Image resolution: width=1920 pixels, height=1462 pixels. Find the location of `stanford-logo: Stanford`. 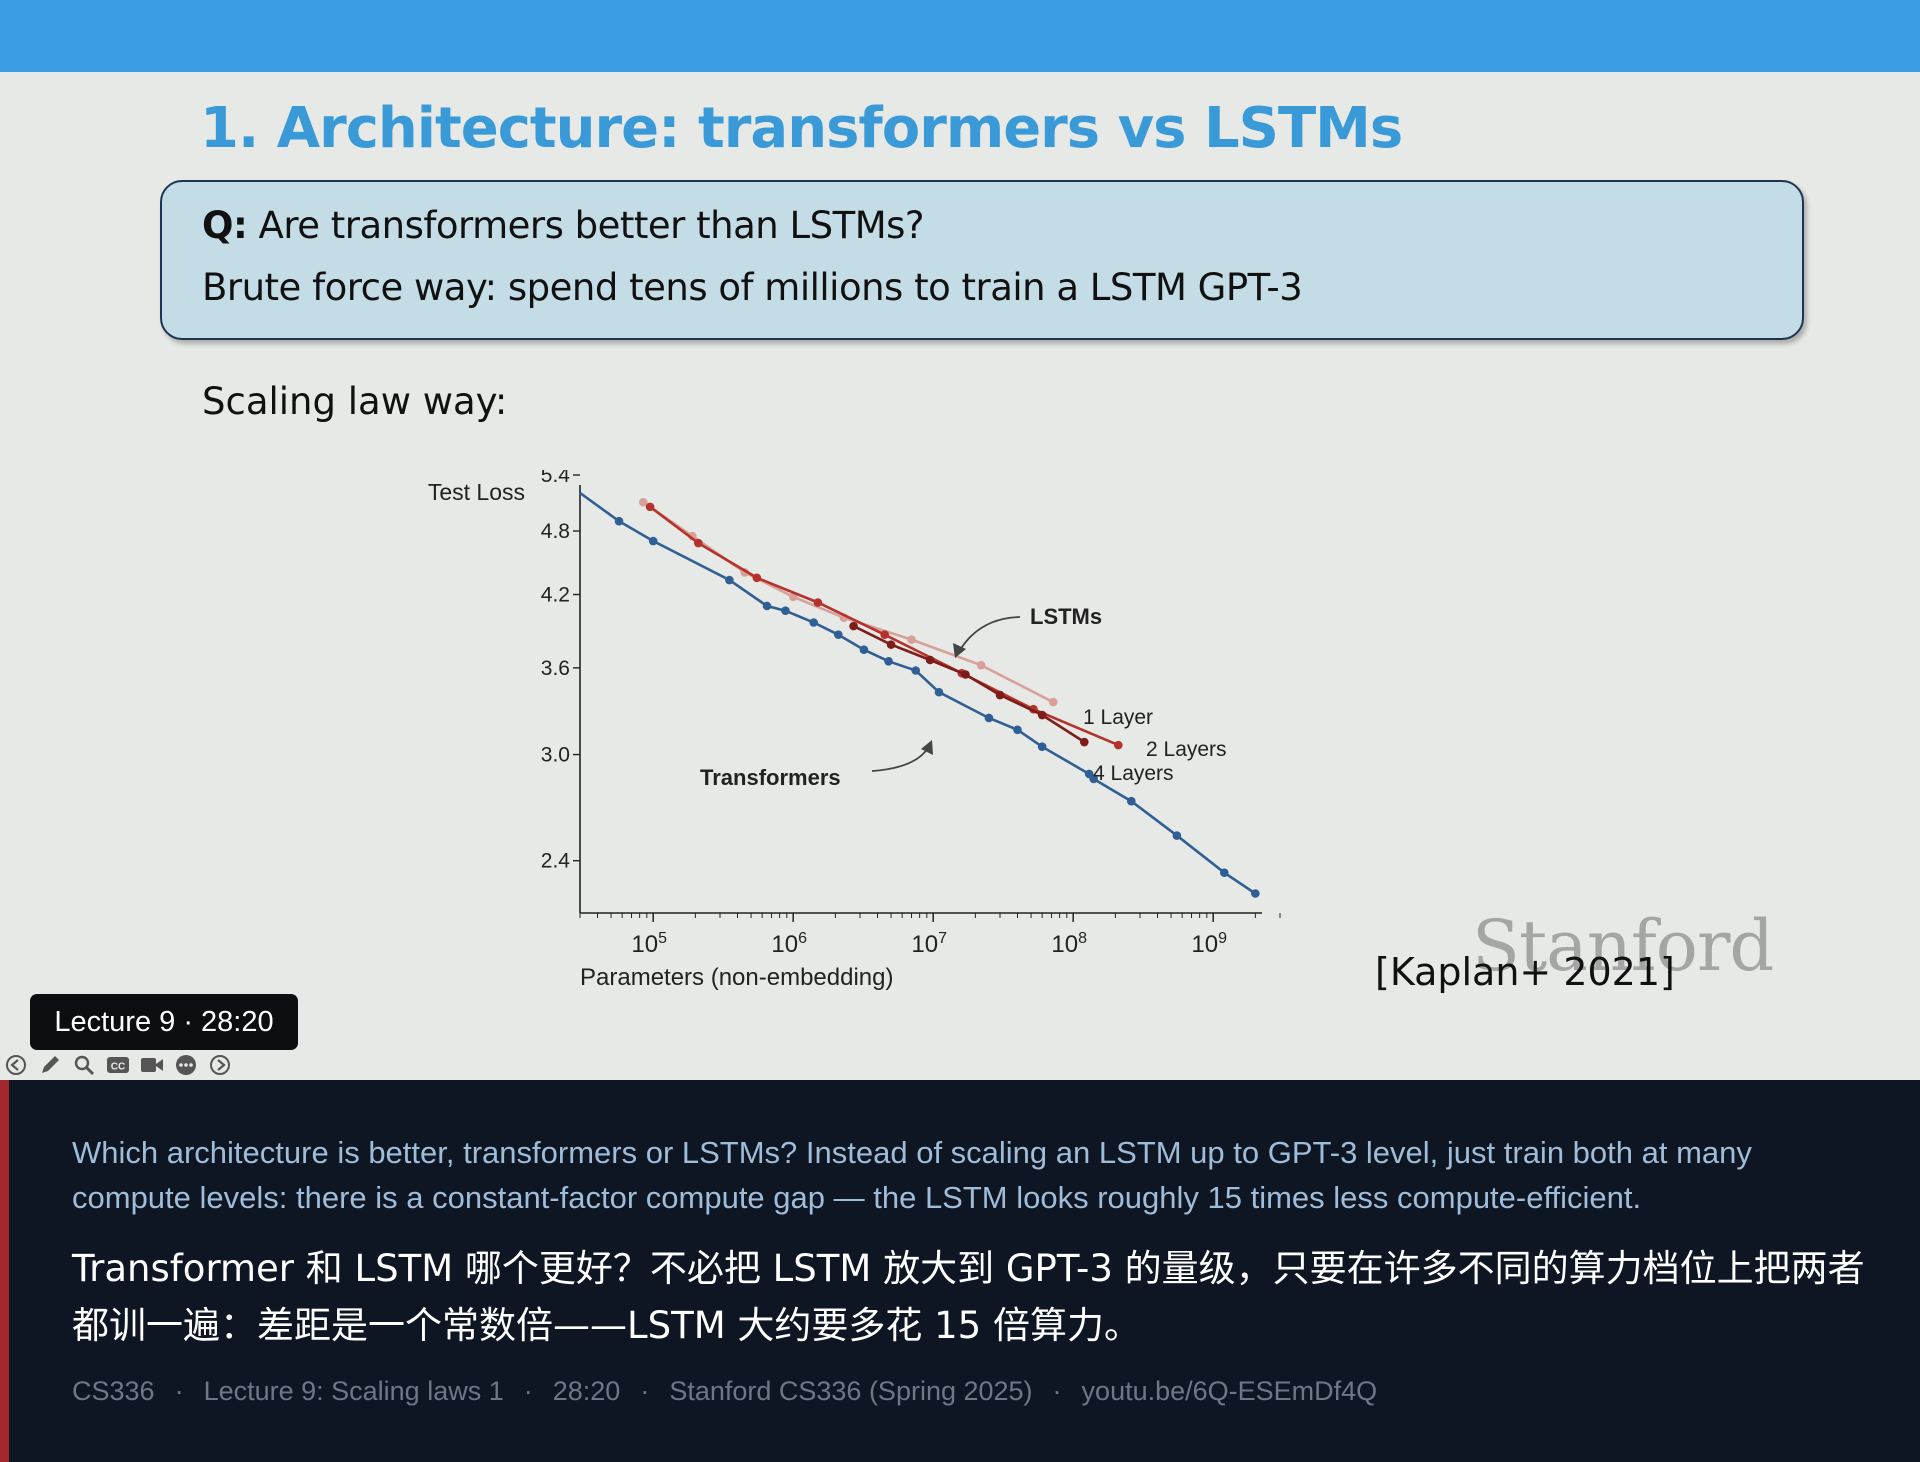

stanford-logo: Stanford is located at coordinates (1623, 946).